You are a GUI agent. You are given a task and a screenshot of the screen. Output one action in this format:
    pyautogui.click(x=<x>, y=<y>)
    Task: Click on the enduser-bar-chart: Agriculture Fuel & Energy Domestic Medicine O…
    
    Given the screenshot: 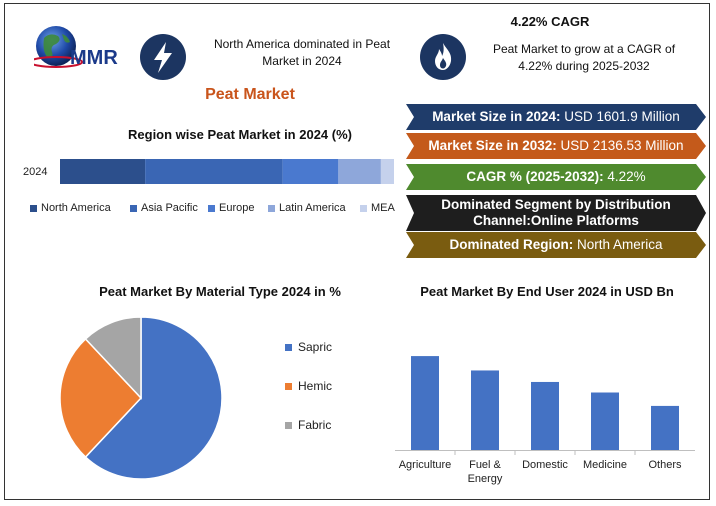 What is the action you would take?
    pyautogui.click(x=545, y=420)
    